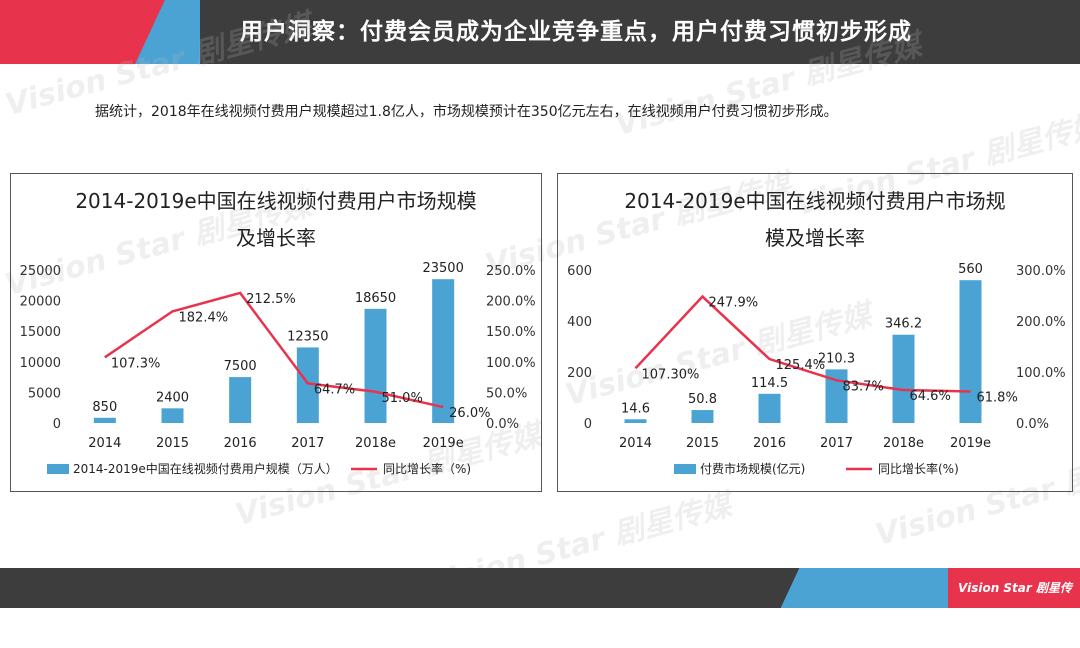 The image size is (1080, 648). Describe the element at coordinates (427, 468) in the screenshot. I see `legend-label-line: 同比增长率（%)` at that location.